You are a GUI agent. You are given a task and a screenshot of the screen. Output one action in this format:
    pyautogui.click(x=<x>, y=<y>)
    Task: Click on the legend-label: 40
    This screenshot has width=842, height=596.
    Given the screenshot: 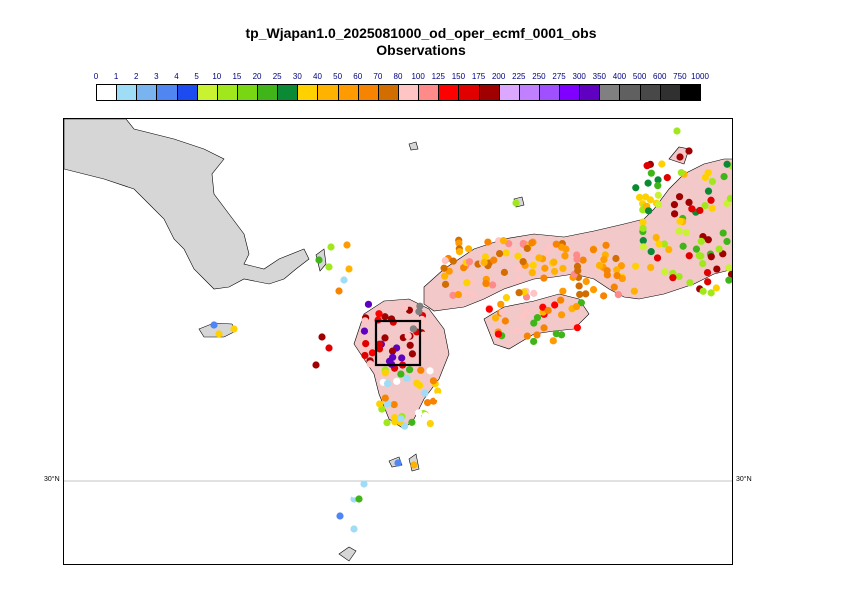 What is the action you would take?
    pyautogui.click(x=317, y=76)
    